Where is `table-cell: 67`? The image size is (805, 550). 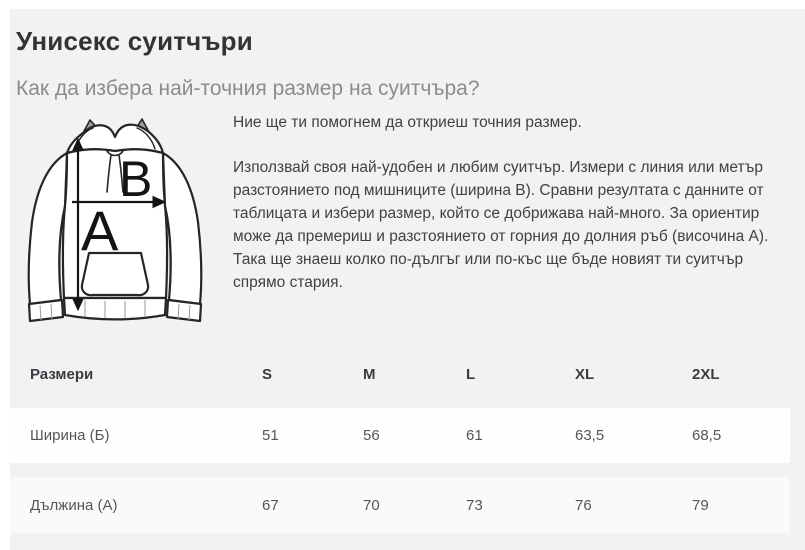
table-cell: 67 is located at coordinates (270, 505).